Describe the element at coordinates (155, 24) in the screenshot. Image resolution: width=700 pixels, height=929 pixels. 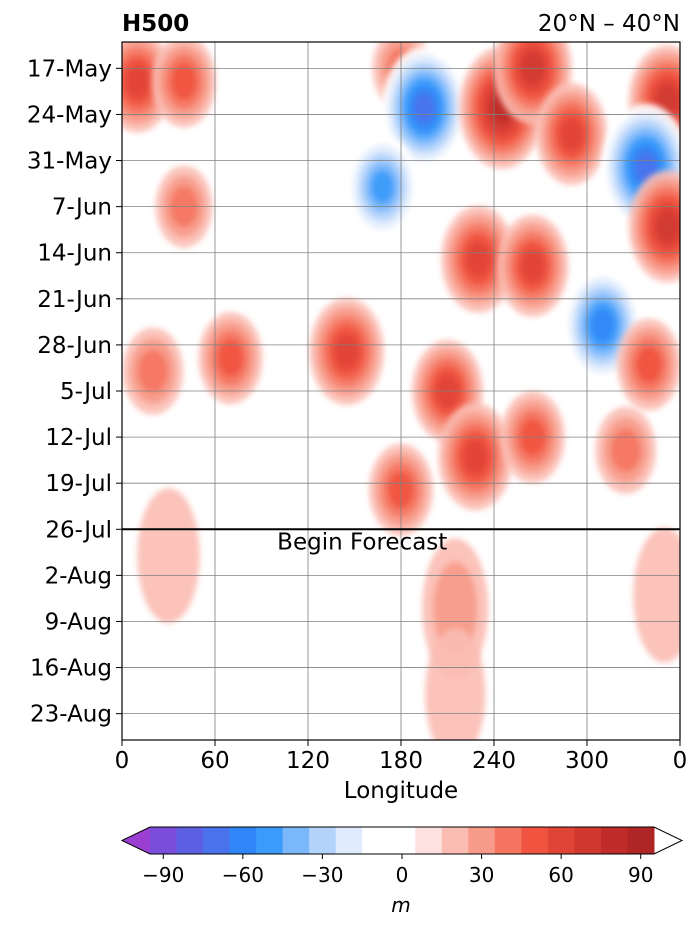
I see `chart-title: H500` at that location.